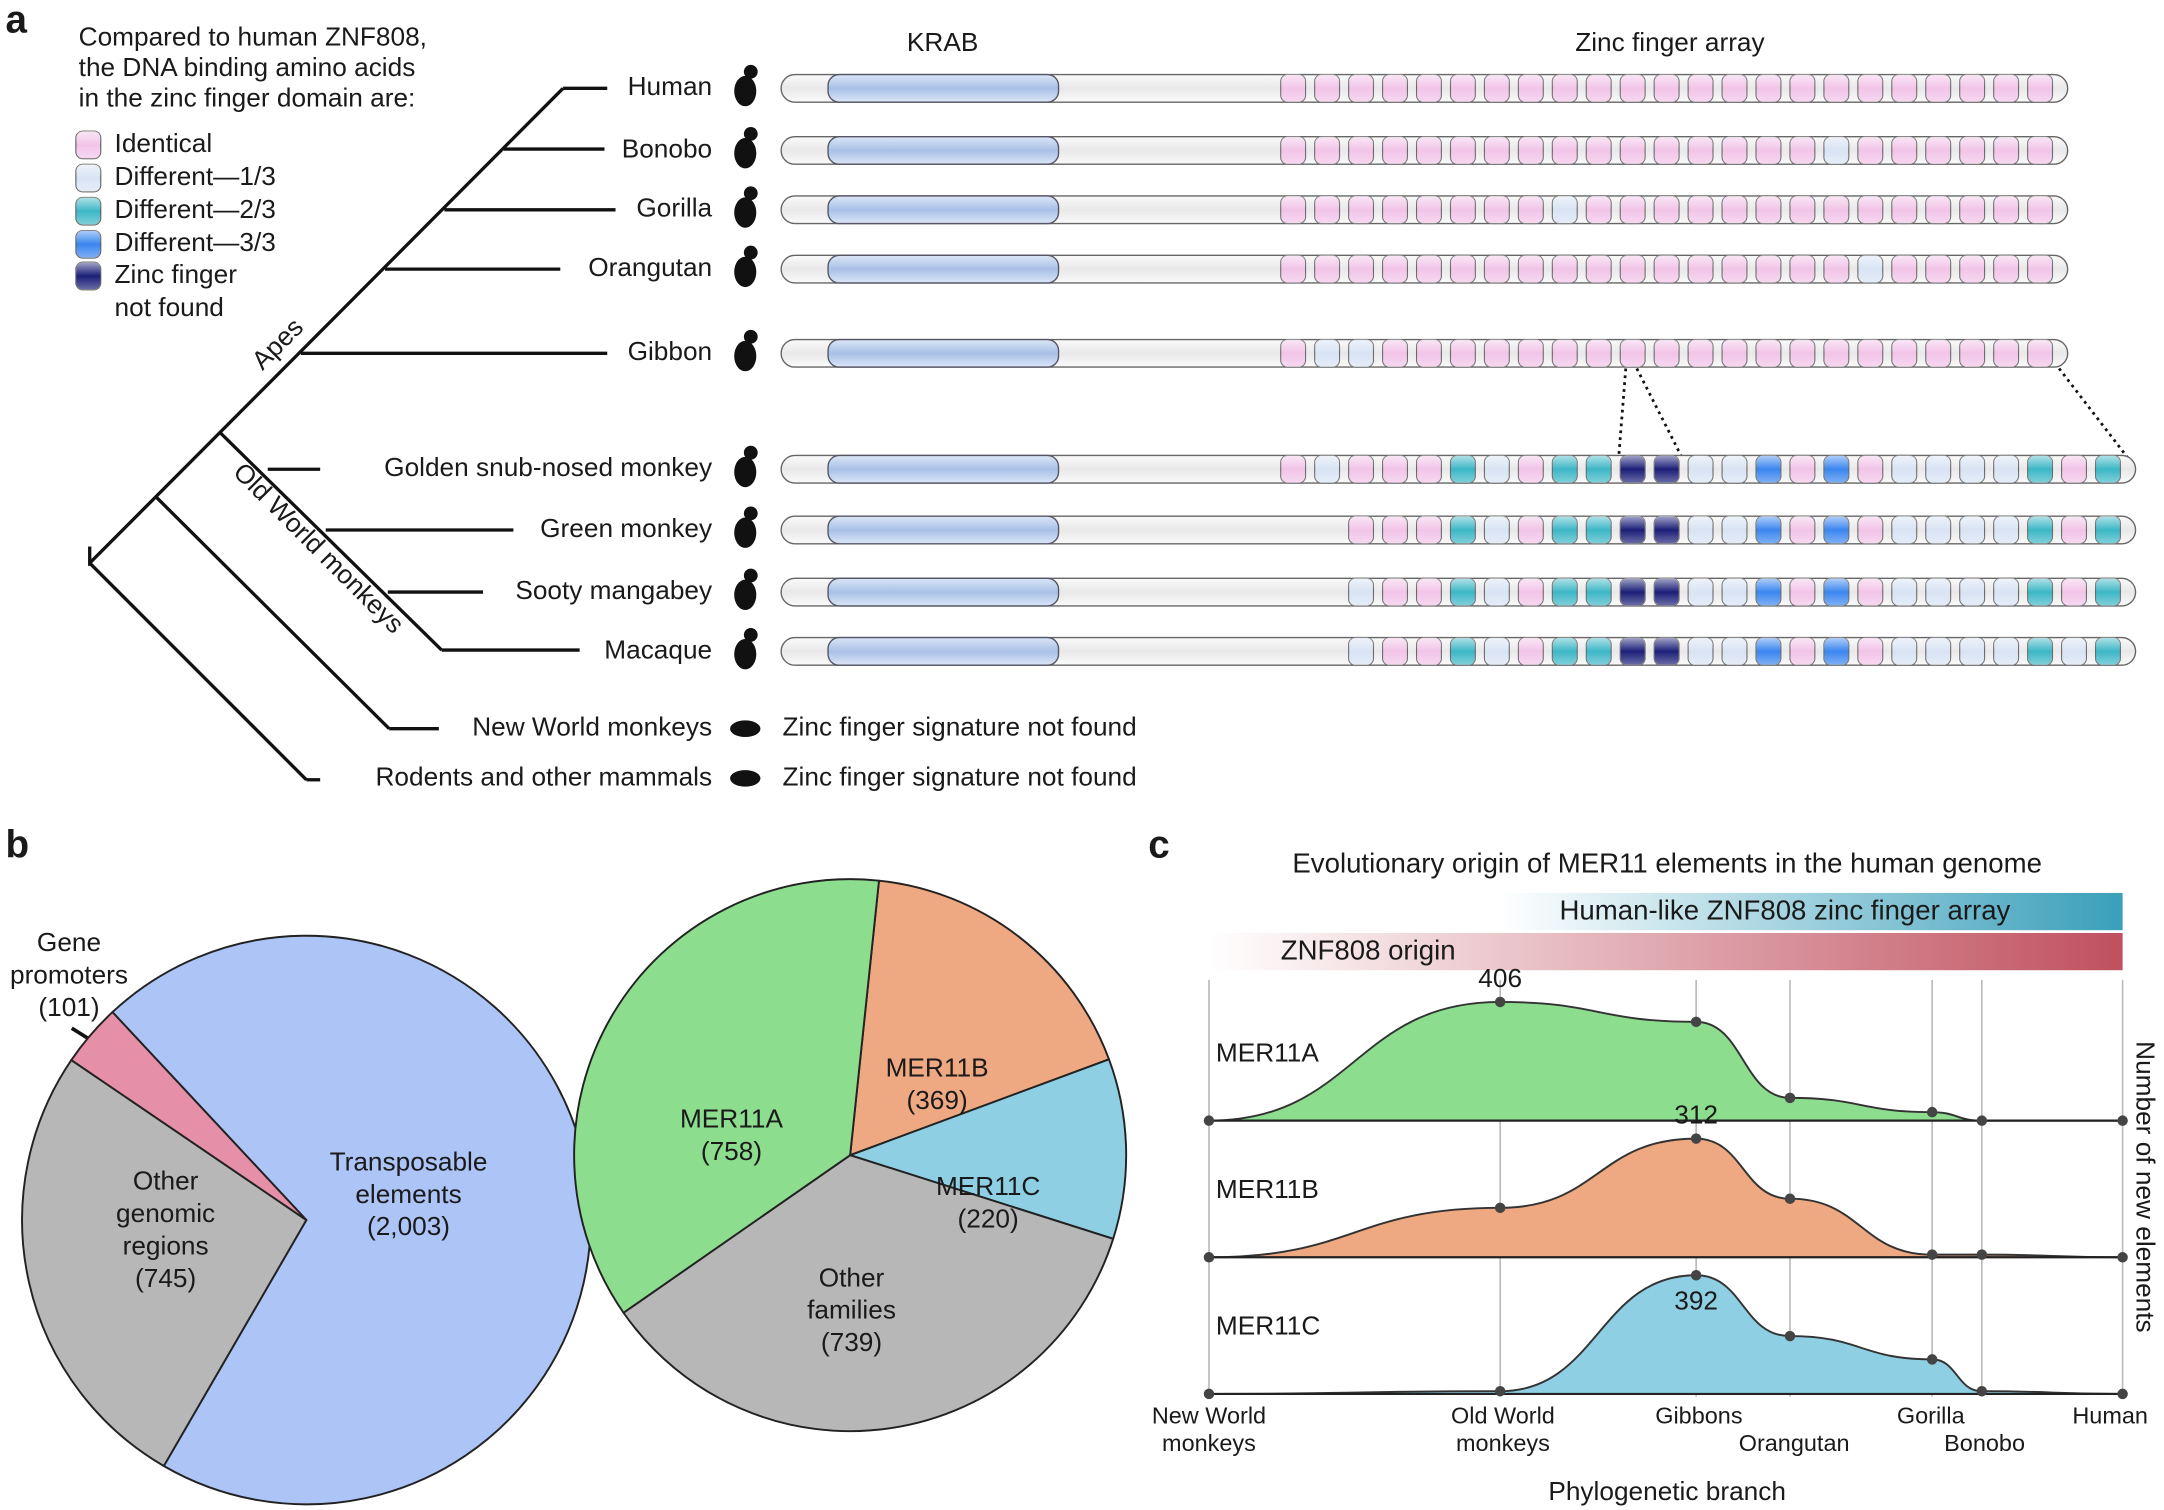 This screenshot has width=2164, height=1510. Describe the element at coordinates (189, 1116) in the screenshot. I see `pie-slice` at that location.